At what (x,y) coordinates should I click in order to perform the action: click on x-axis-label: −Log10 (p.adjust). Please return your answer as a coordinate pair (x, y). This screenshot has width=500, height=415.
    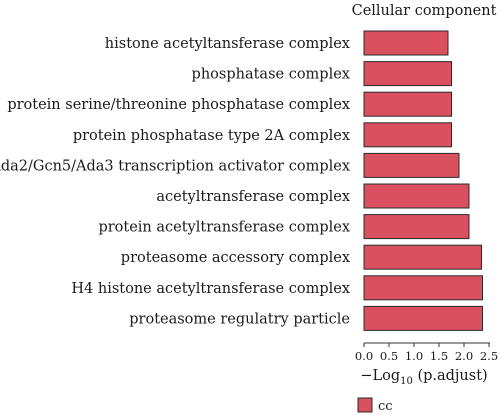
    Looking at the image, I should click on (423, 377).